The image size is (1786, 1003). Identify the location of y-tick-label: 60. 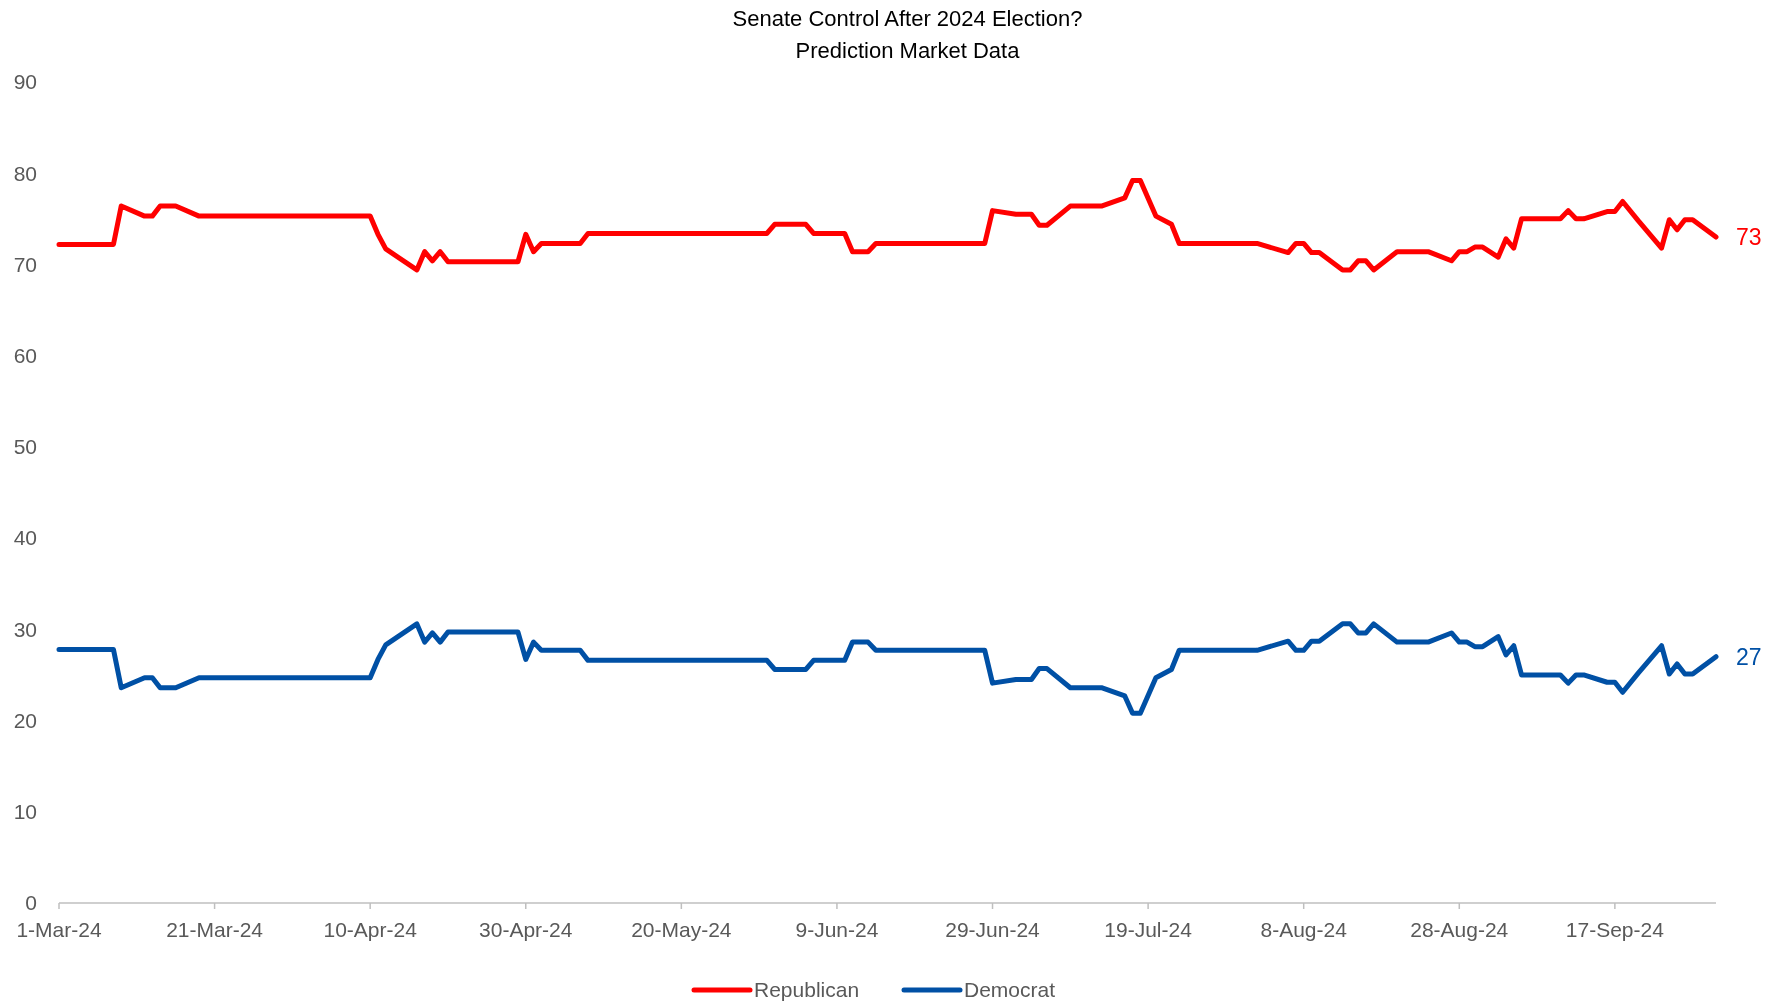
(25, 356).